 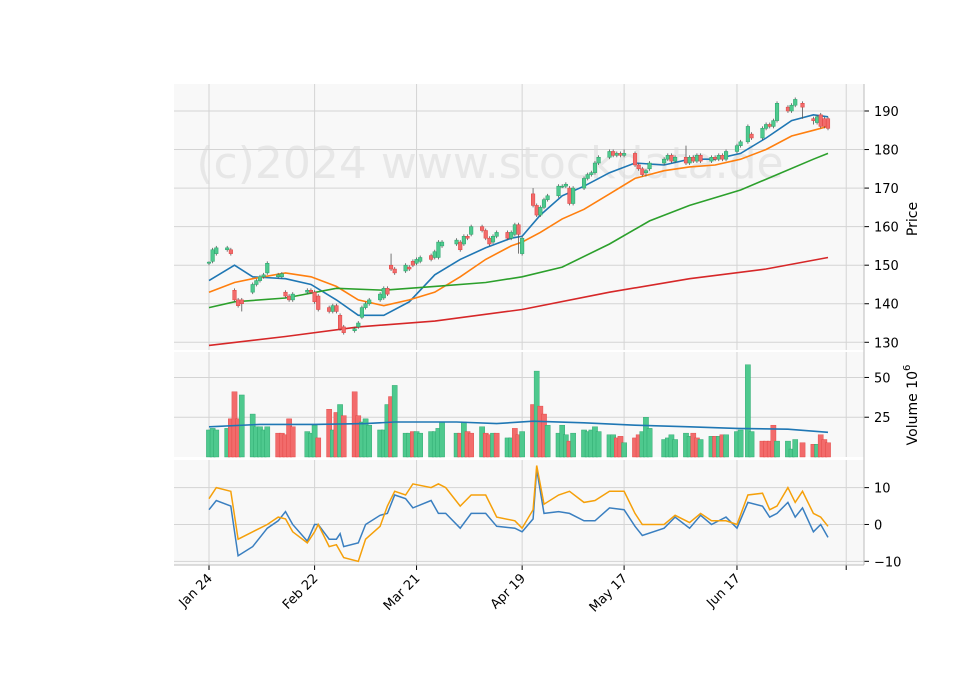 What do you see at coordinates (878, 525) in the screenshot?
I see `oscillator-y-tick-label: 0` at bounding box center [878, 525].